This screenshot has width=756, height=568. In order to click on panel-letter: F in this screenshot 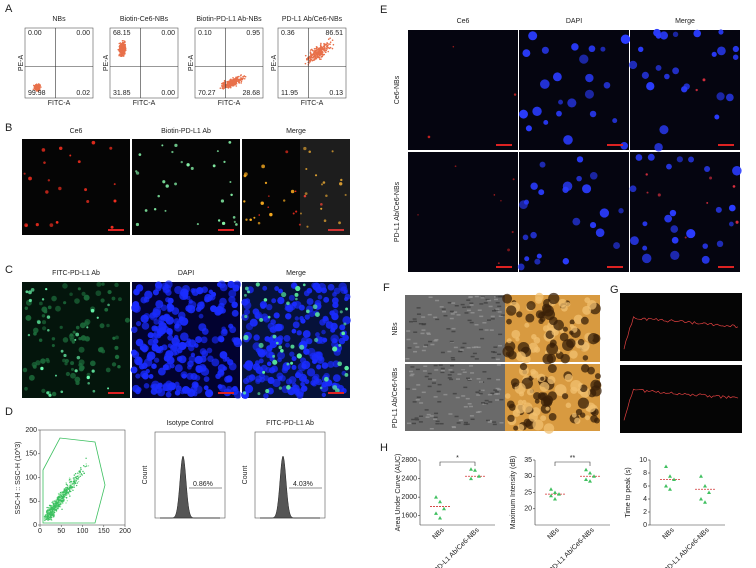, I will do `click(386, 288)`.